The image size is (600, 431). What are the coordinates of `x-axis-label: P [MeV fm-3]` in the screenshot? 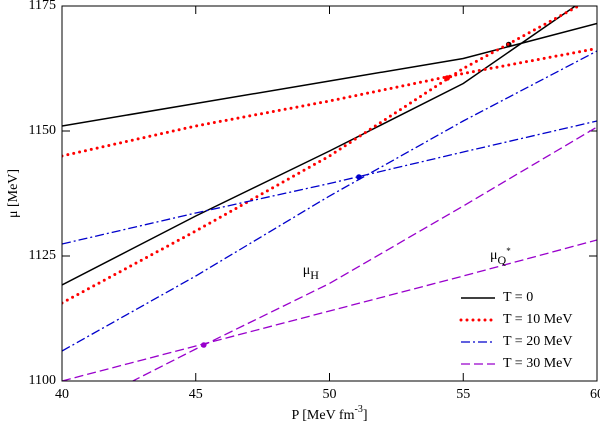 It's located at (329, 413).